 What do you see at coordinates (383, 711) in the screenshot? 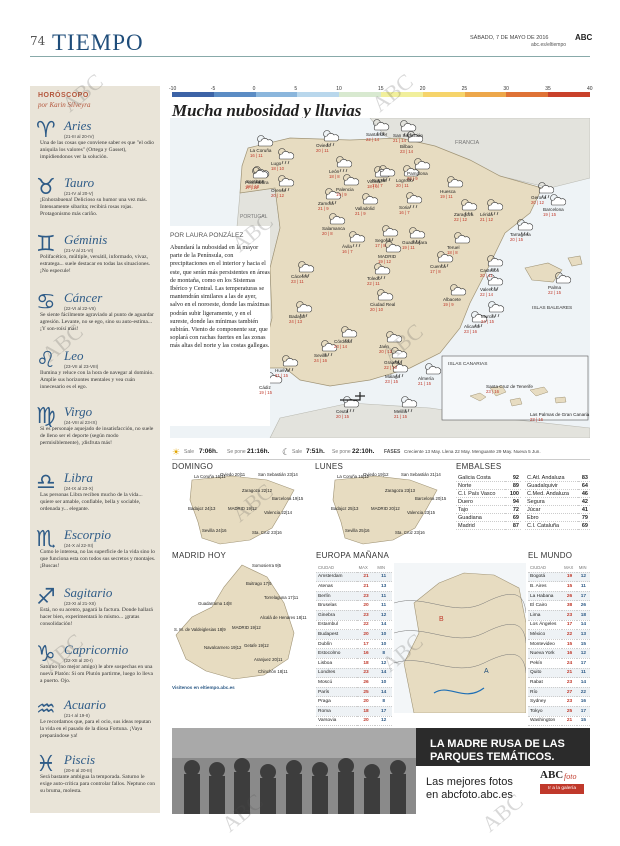
I see `min-cell: 17` at bounding box center [383, 711].